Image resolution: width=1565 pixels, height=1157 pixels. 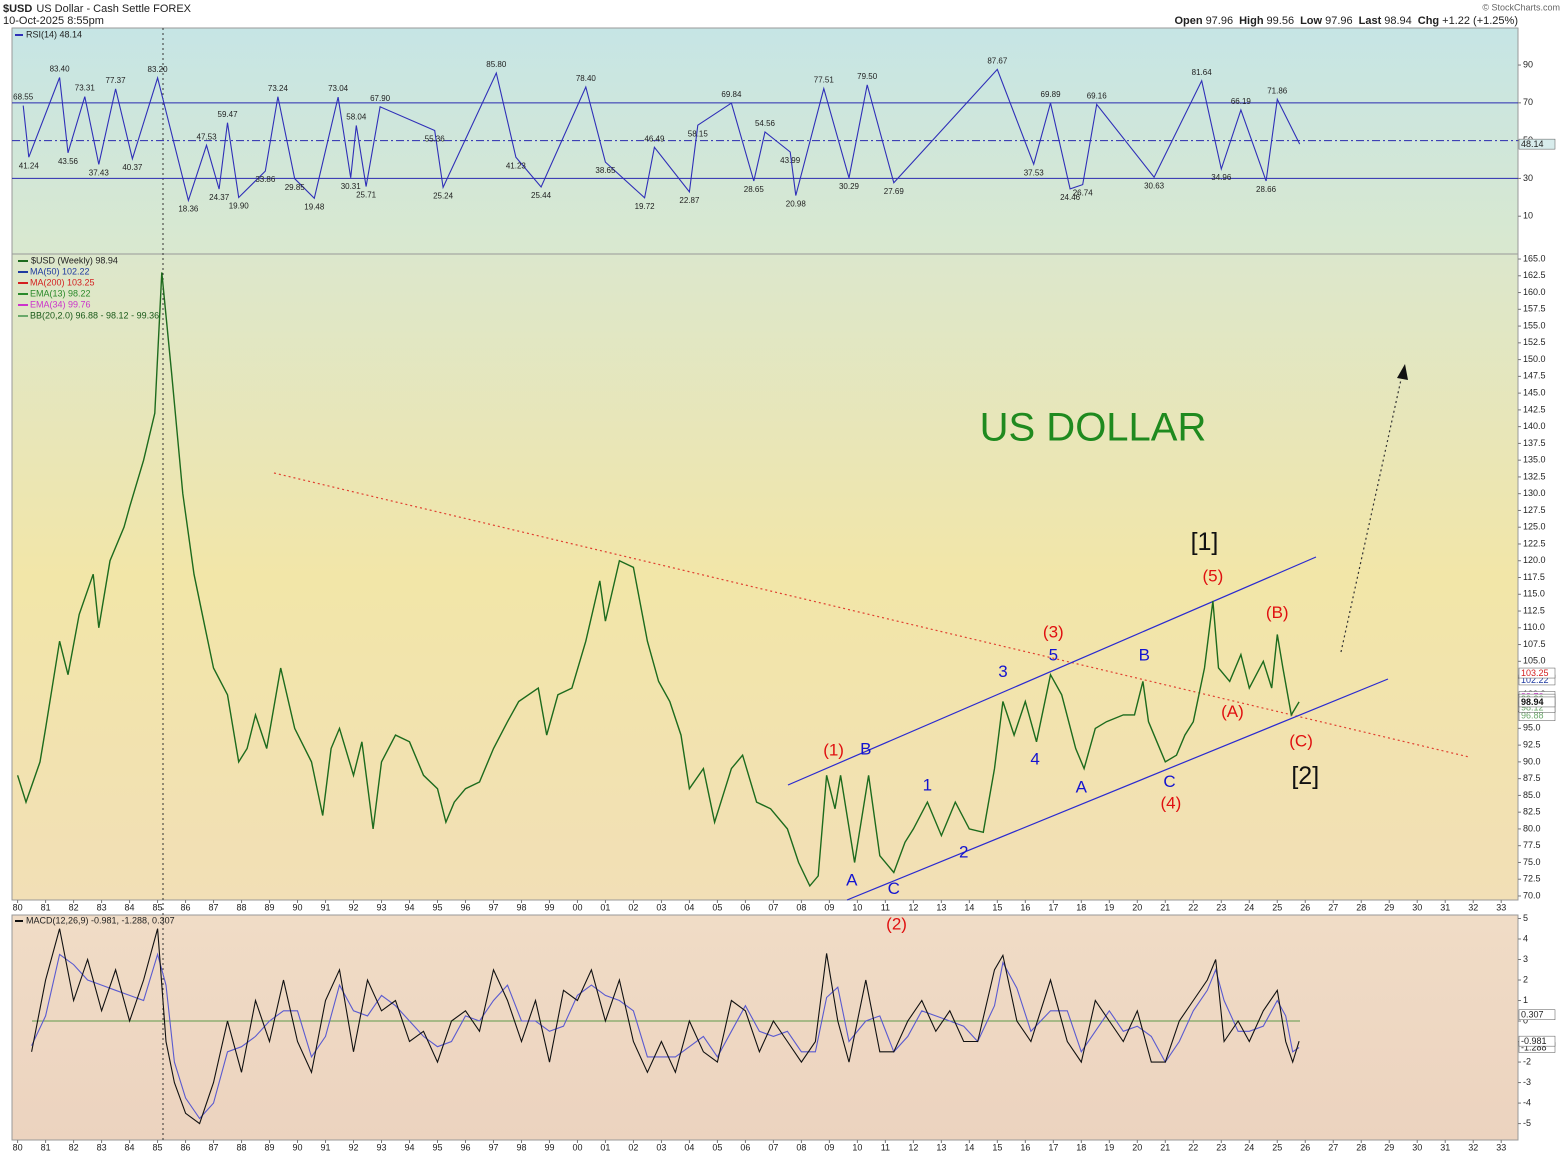 What do you see at coordinates (158, 1147) in the screenshot?
I see `x-tick-label: 85` at bounding box center [158, 1147].